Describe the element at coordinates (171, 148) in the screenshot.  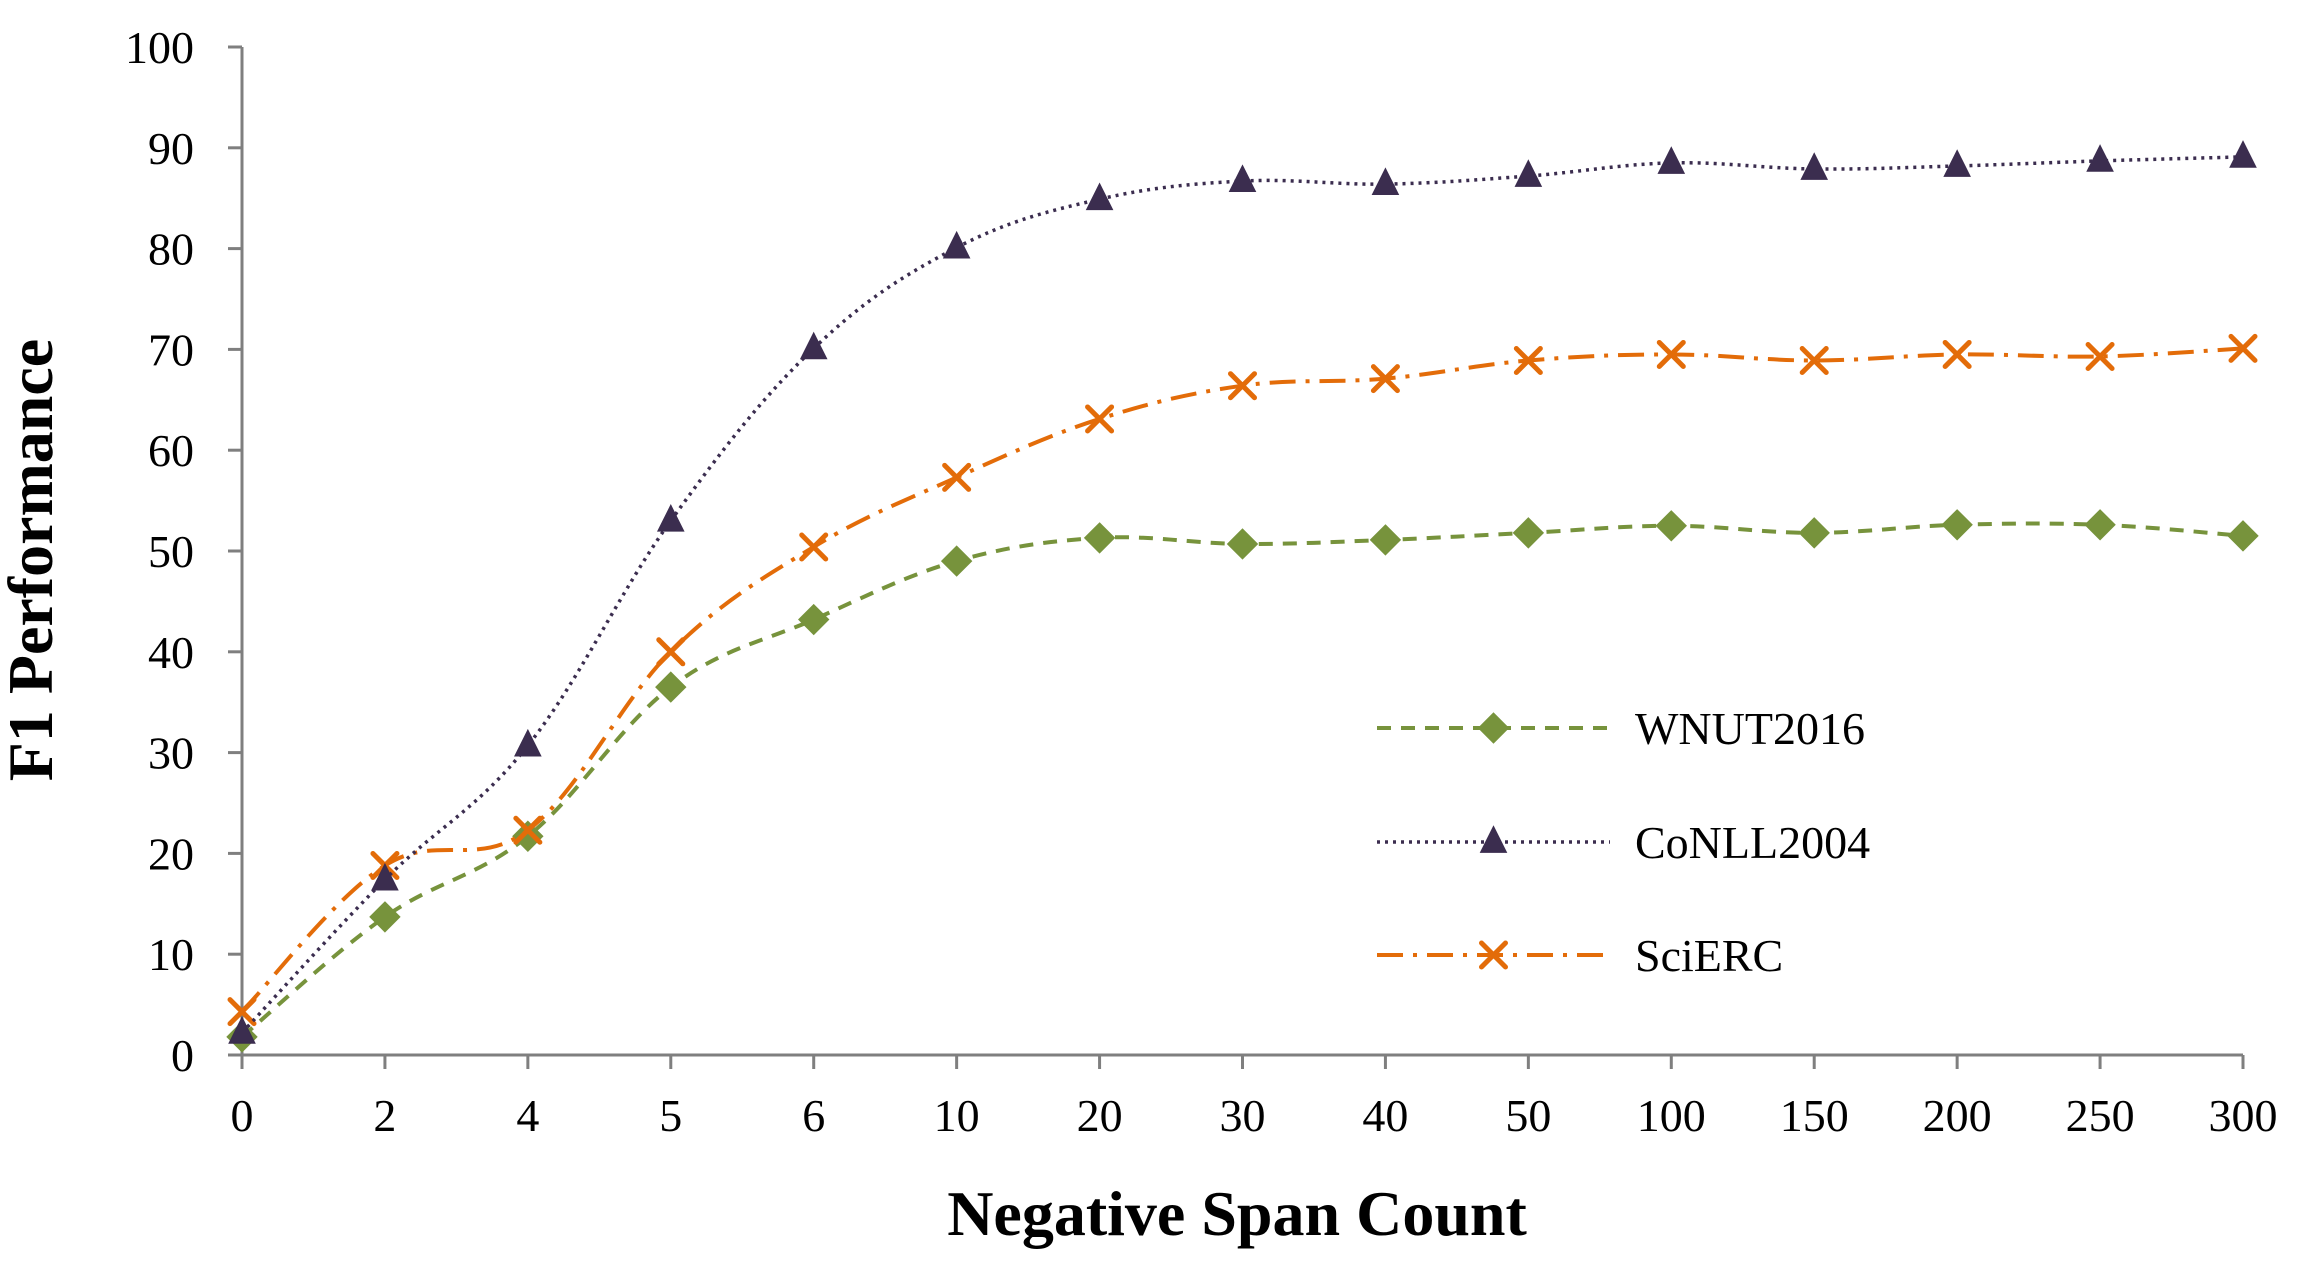
I see `y-tick-label: 90` at that location.